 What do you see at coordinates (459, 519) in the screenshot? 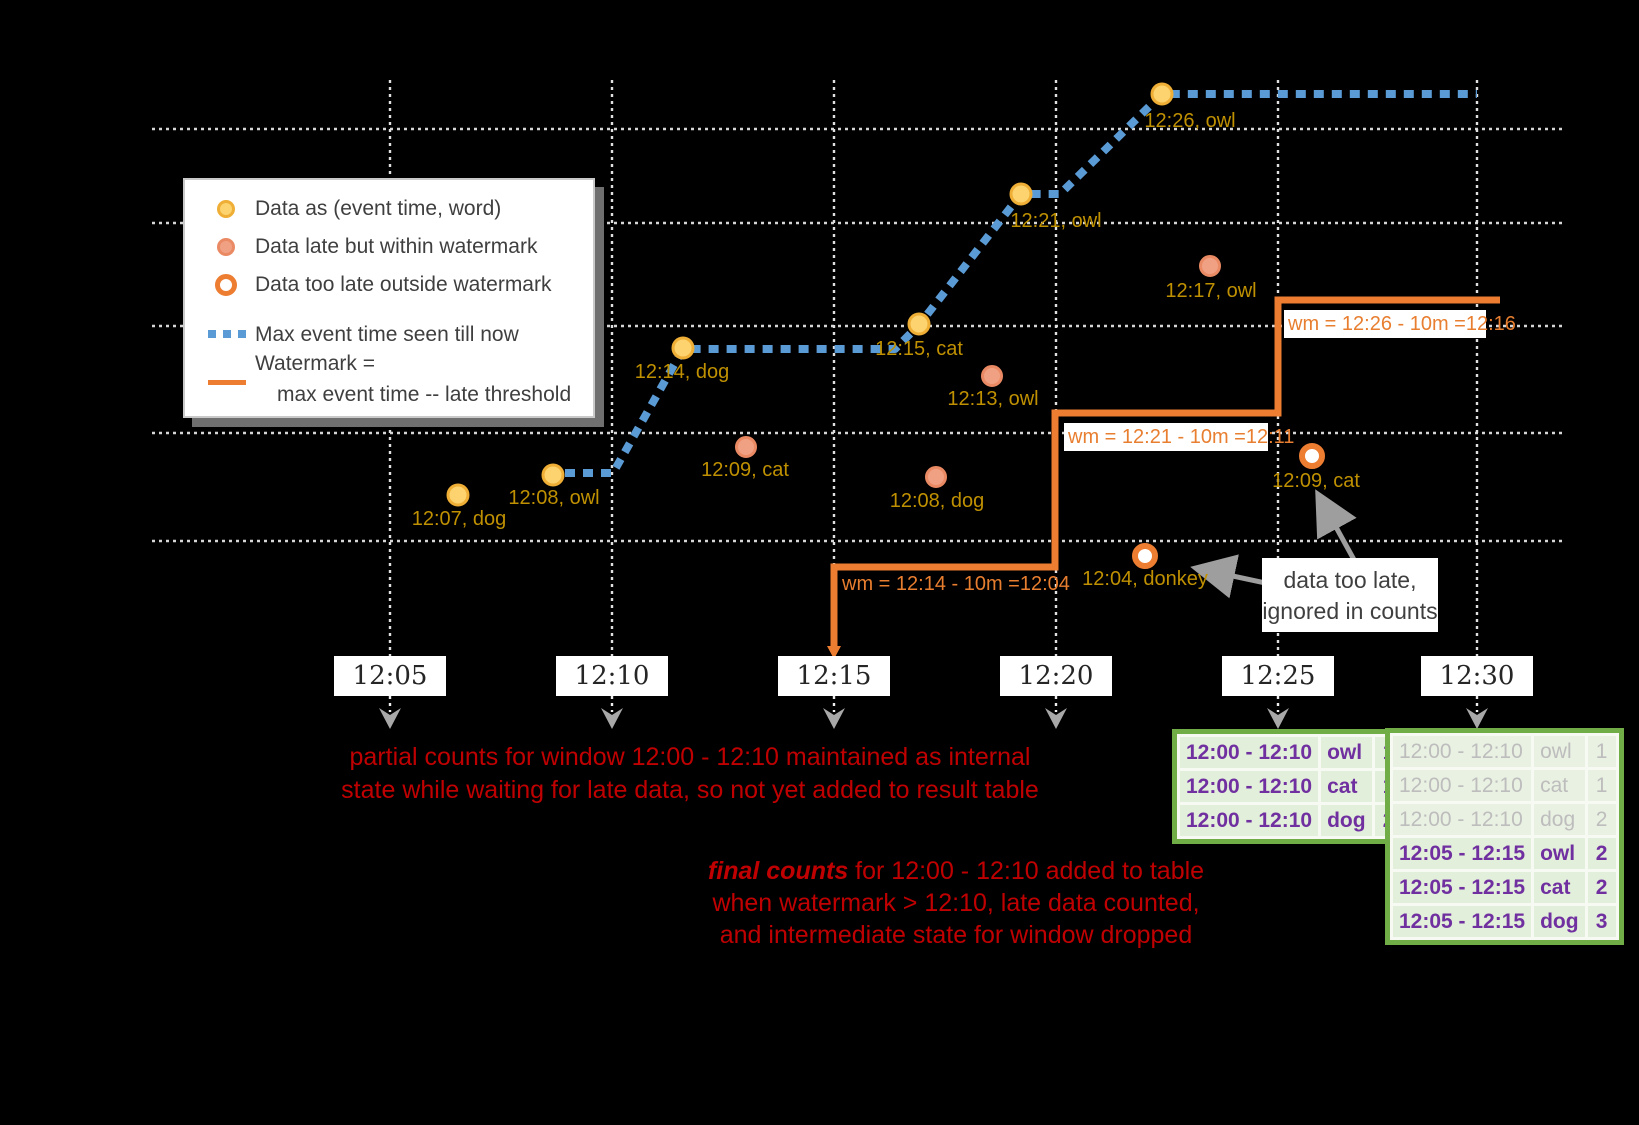
I see `data-point-label: 12:07, dog` at bounding box center [459, 519].